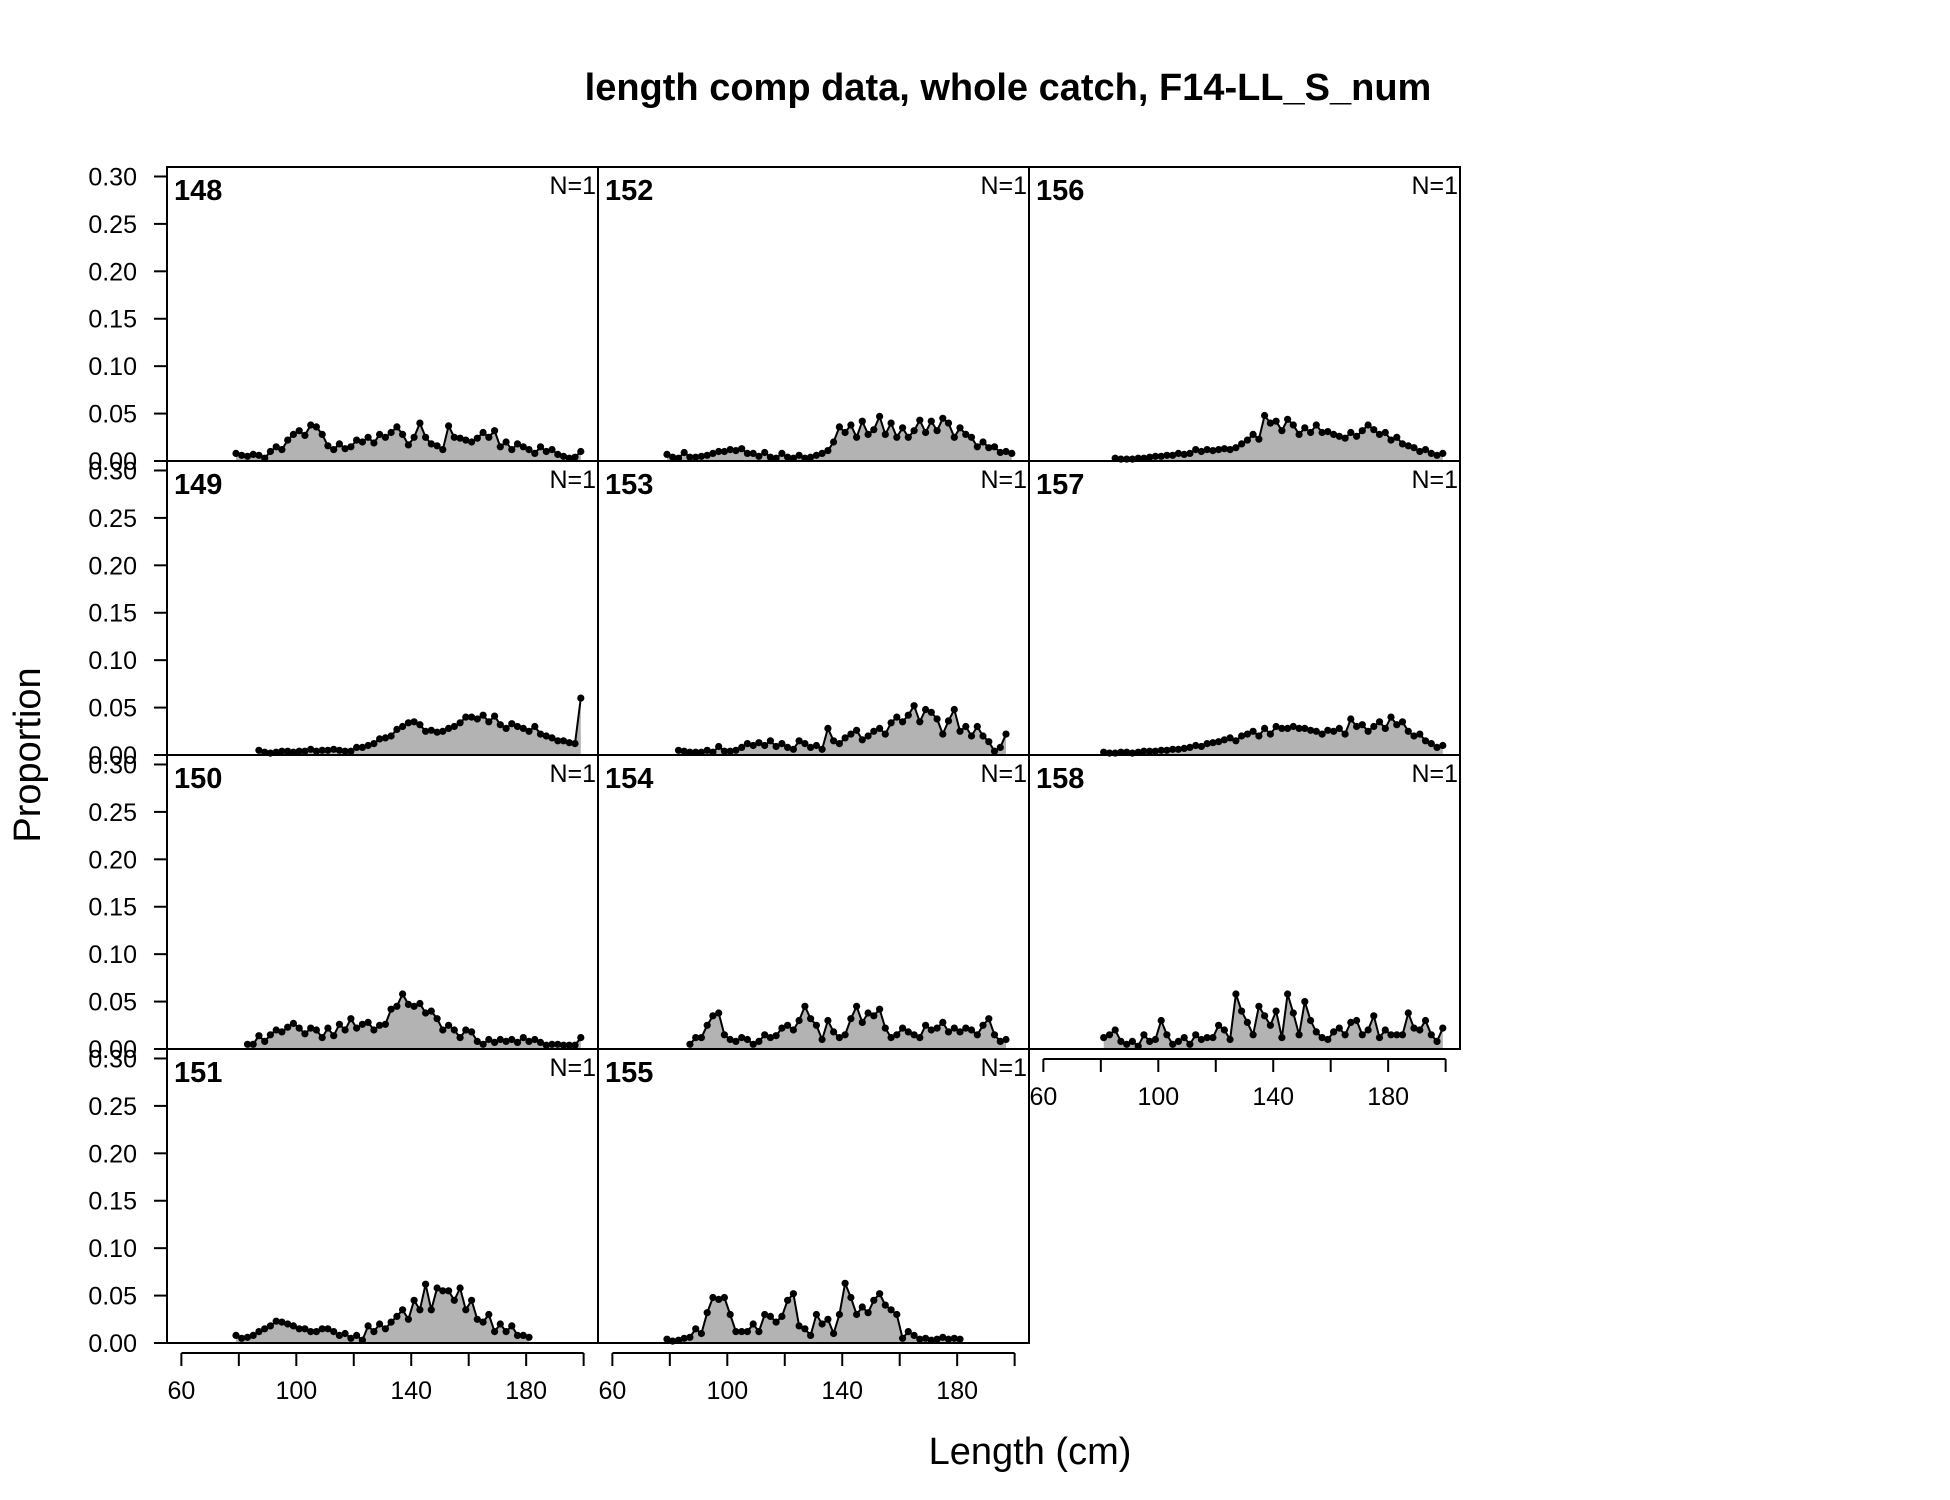 This screenshot has width=1950, height=1500. Describe the element at coordinates (1060, 191) in the screenshot. I see `panel-label: 156` at that location.